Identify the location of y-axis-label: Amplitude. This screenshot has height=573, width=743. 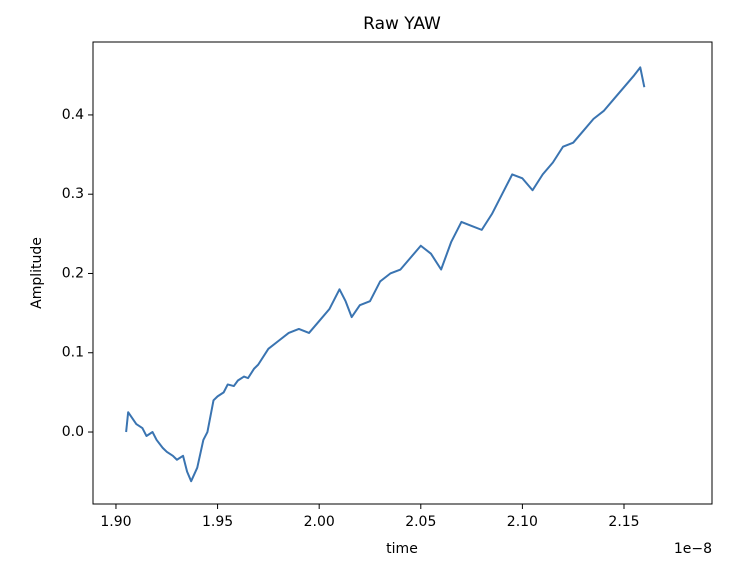
(37, 273).